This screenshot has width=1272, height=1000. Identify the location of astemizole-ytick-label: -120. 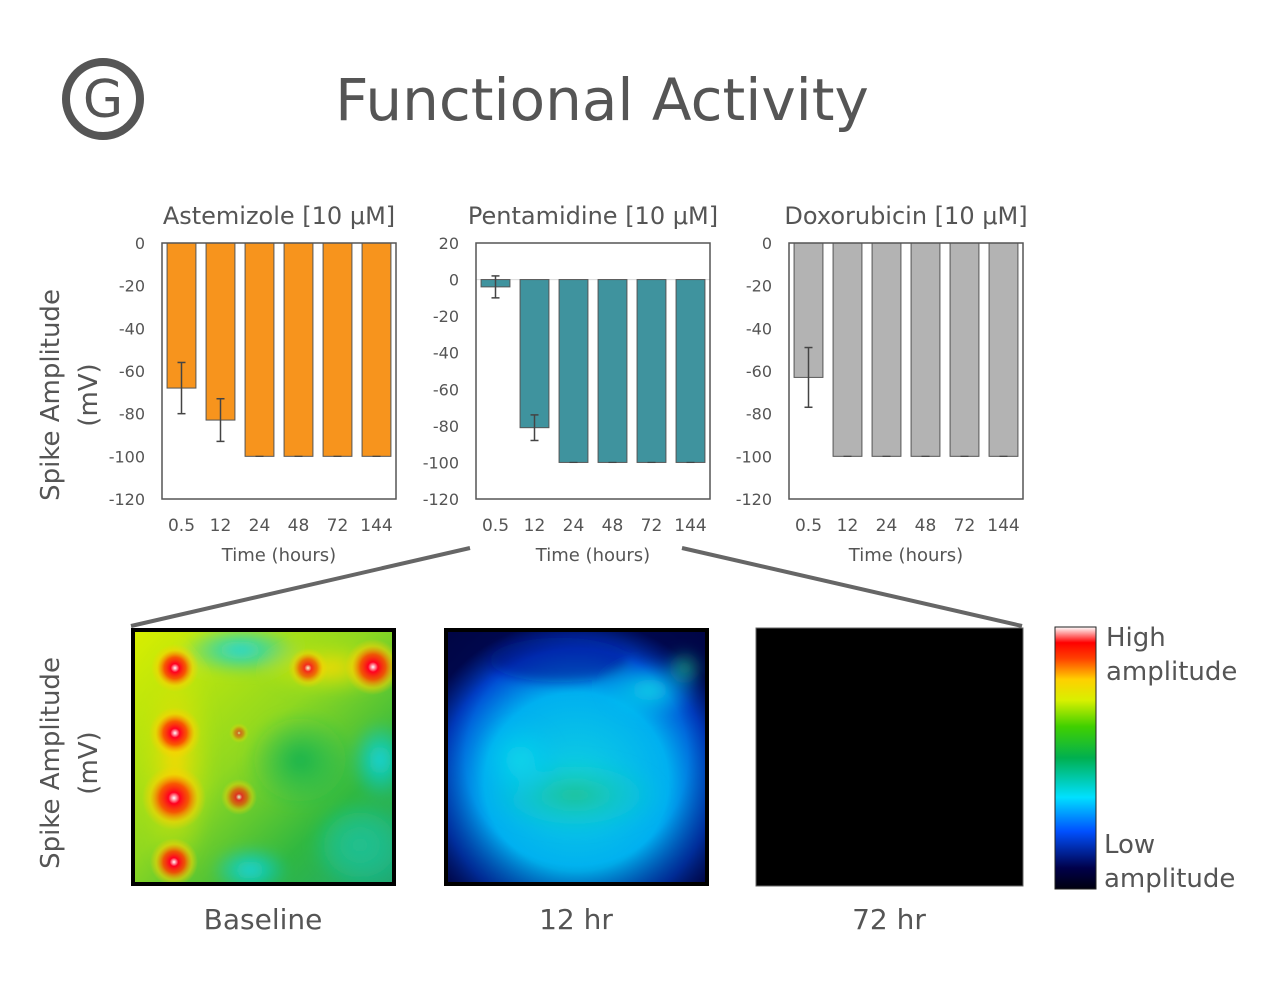
(127, 499).